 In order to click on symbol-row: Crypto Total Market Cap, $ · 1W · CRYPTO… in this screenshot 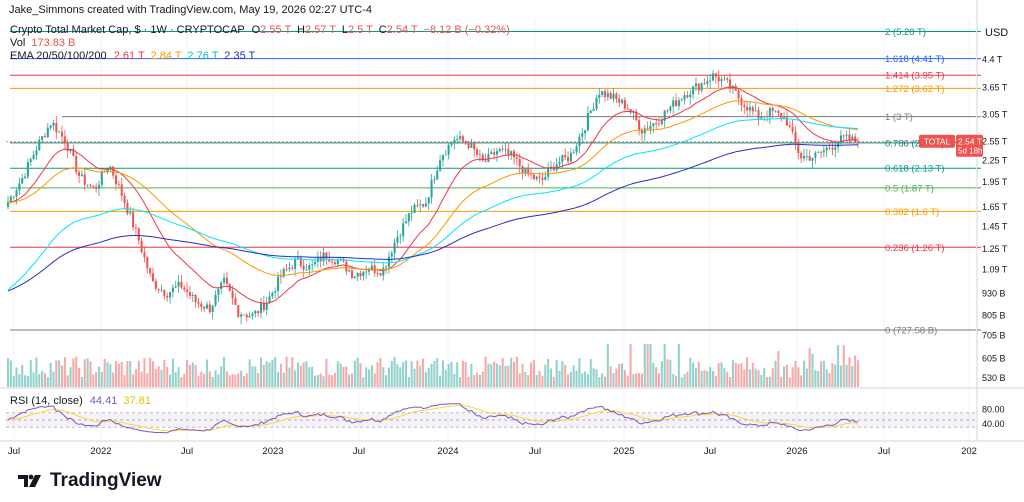, I will do `click(260, 30)`.